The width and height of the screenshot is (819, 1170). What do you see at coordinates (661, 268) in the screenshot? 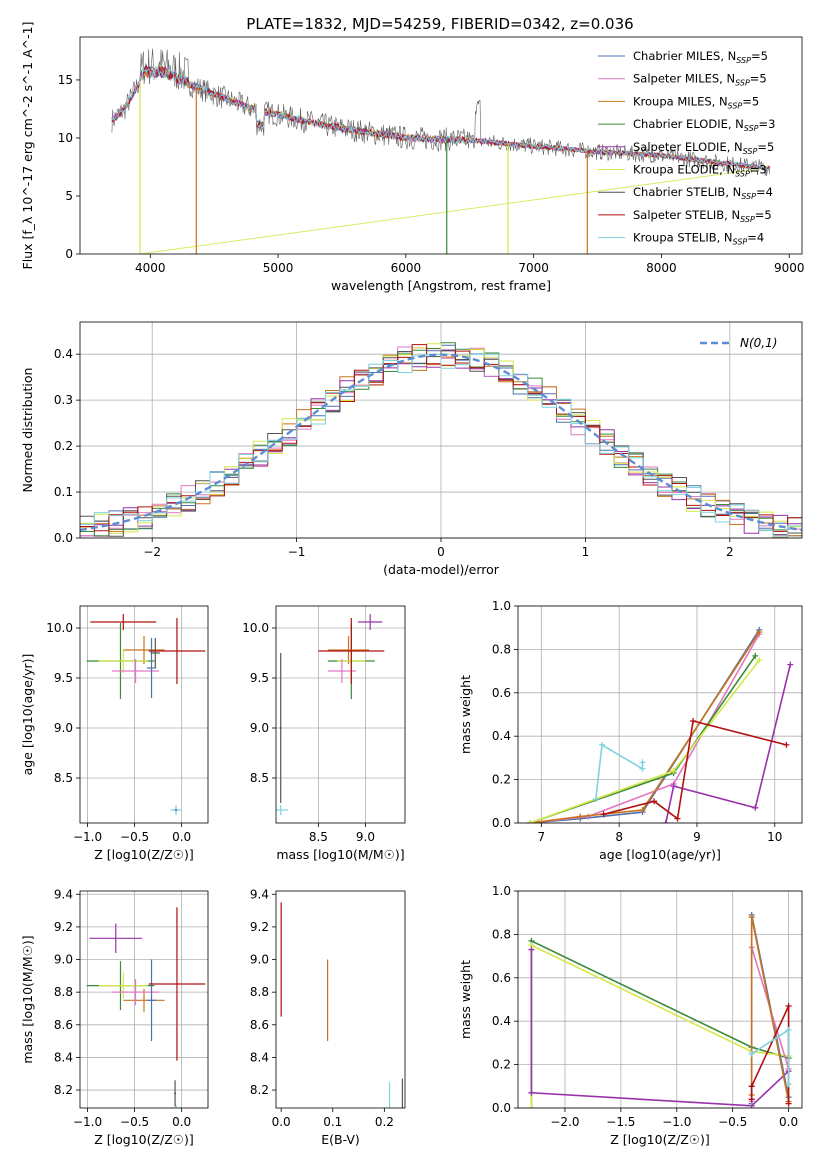
I see `x-tick-label: 8000` at bounding box center [661, 268].